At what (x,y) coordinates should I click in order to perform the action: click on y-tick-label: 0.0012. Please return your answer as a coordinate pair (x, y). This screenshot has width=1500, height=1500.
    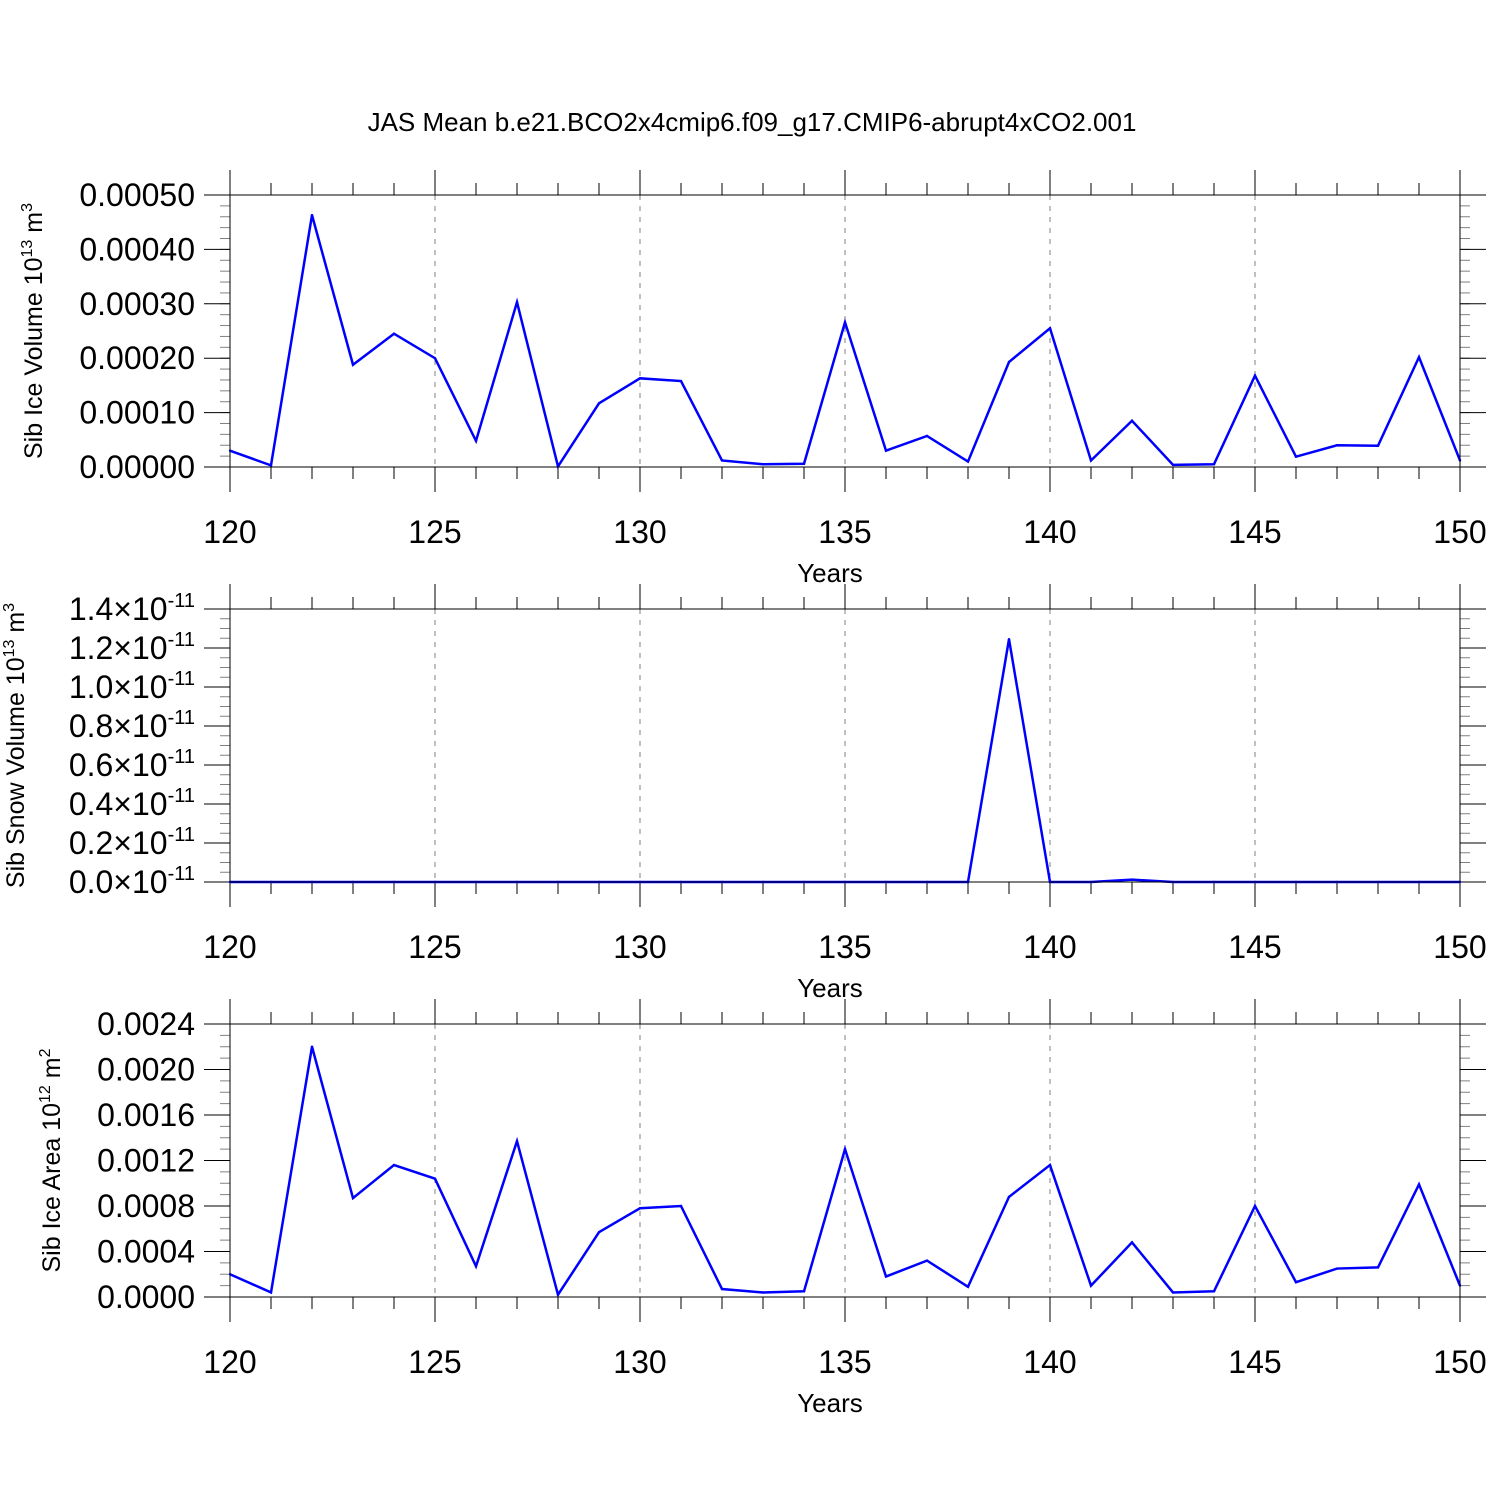
    Looking at the image, I should click on (146, 1161).